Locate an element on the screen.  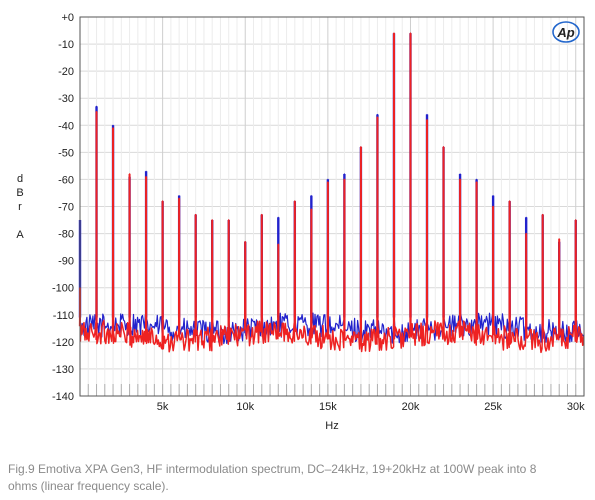
y-tick-label: -80 is located at coordinates (66, 235).